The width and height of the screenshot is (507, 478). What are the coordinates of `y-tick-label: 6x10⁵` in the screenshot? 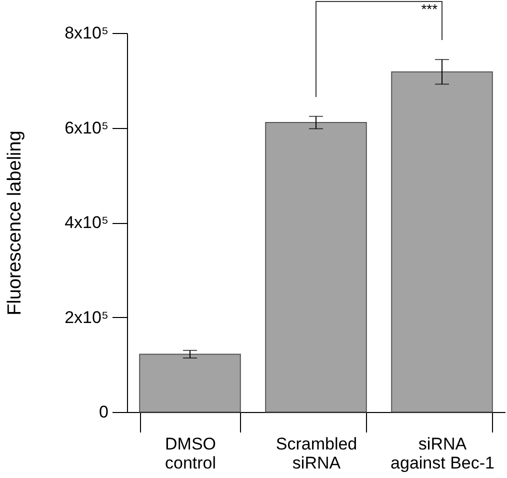 It's located at (86, 128).